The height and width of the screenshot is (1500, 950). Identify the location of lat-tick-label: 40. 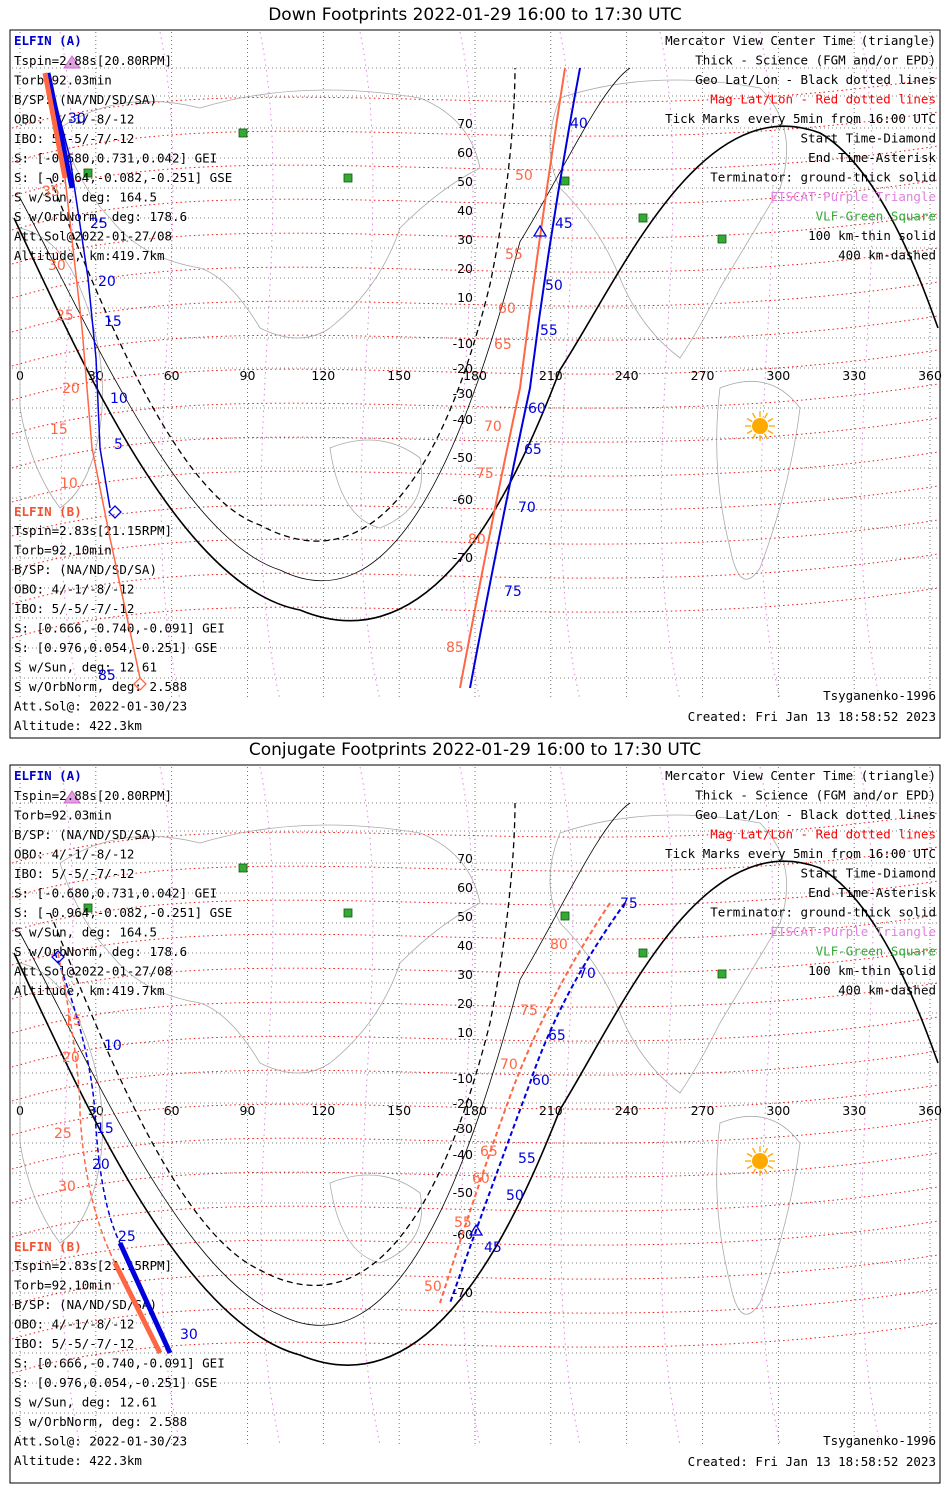
(465, 210).